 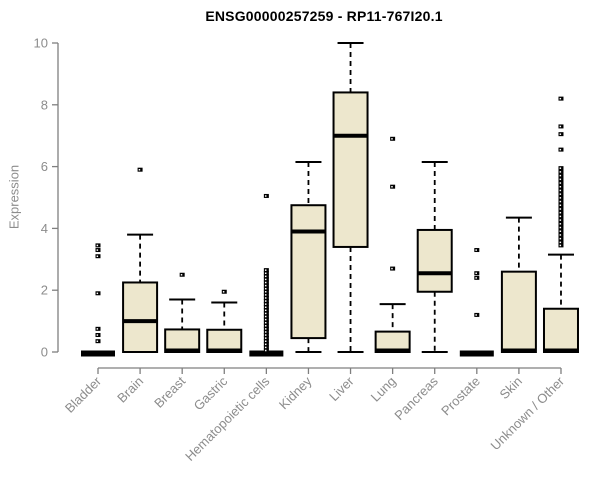 What do you see at coordinates (44, 104) in the screenshot?
I see `y-tick-label-8: 8` at bounding box center [44, 104].